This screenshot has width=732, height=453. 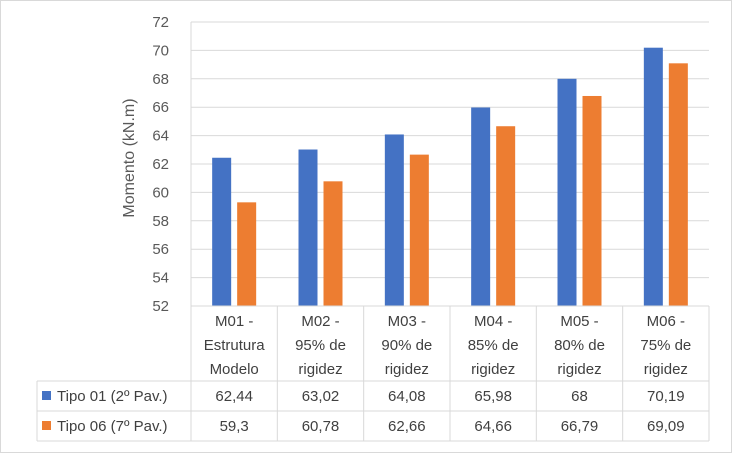 I want to click on data-label: 62,44, so click(x=234, y=396).